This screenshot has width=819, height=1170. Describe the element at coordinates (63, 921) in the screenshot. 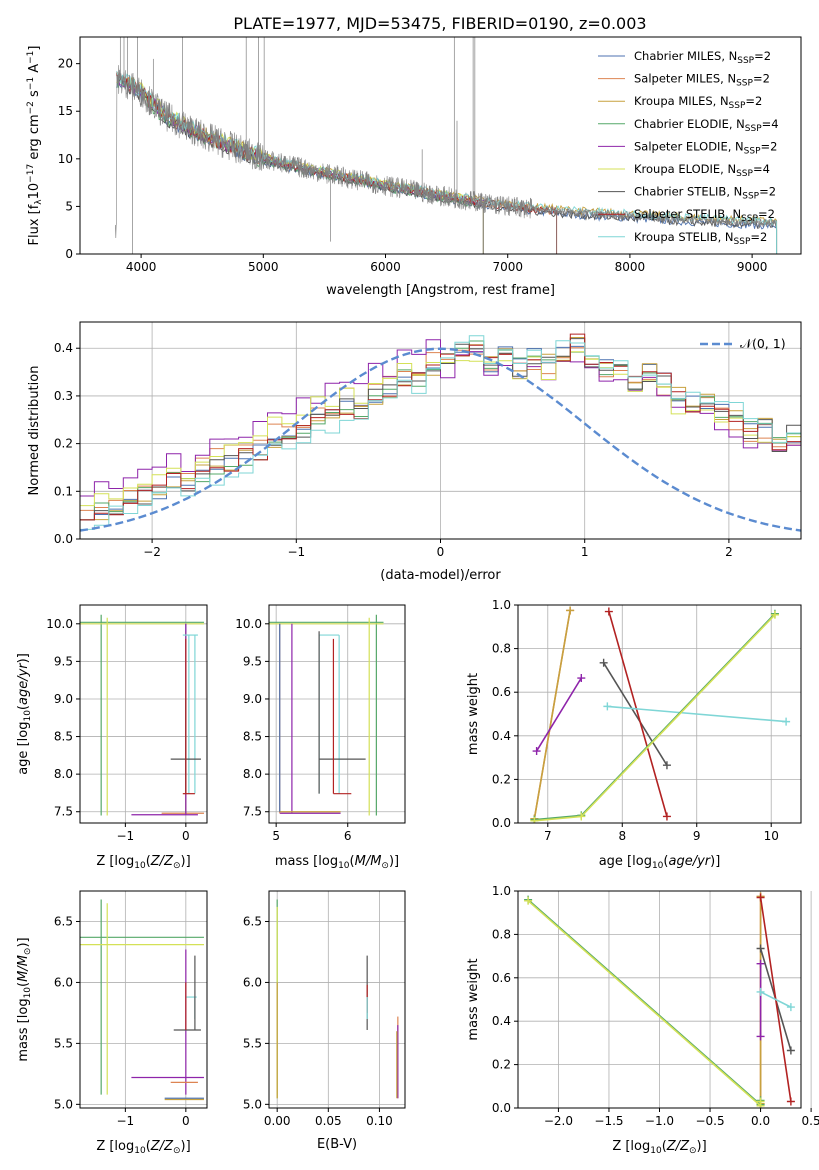

I see `y-tick-label: 6.5` at that location.